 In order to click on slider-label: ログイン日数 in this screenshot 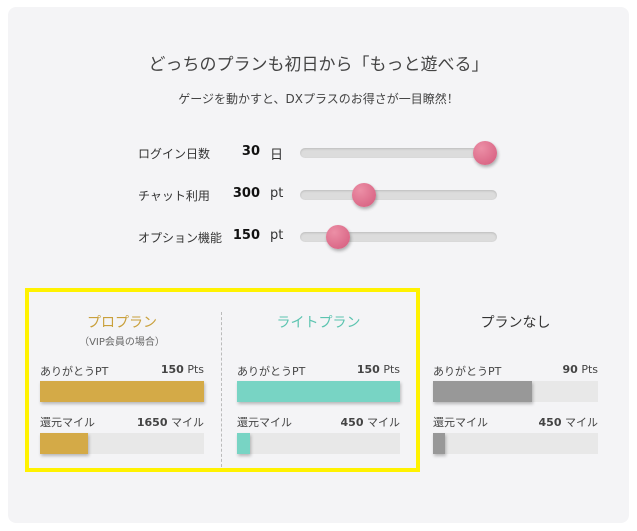, I will do `click(174, 154)`.